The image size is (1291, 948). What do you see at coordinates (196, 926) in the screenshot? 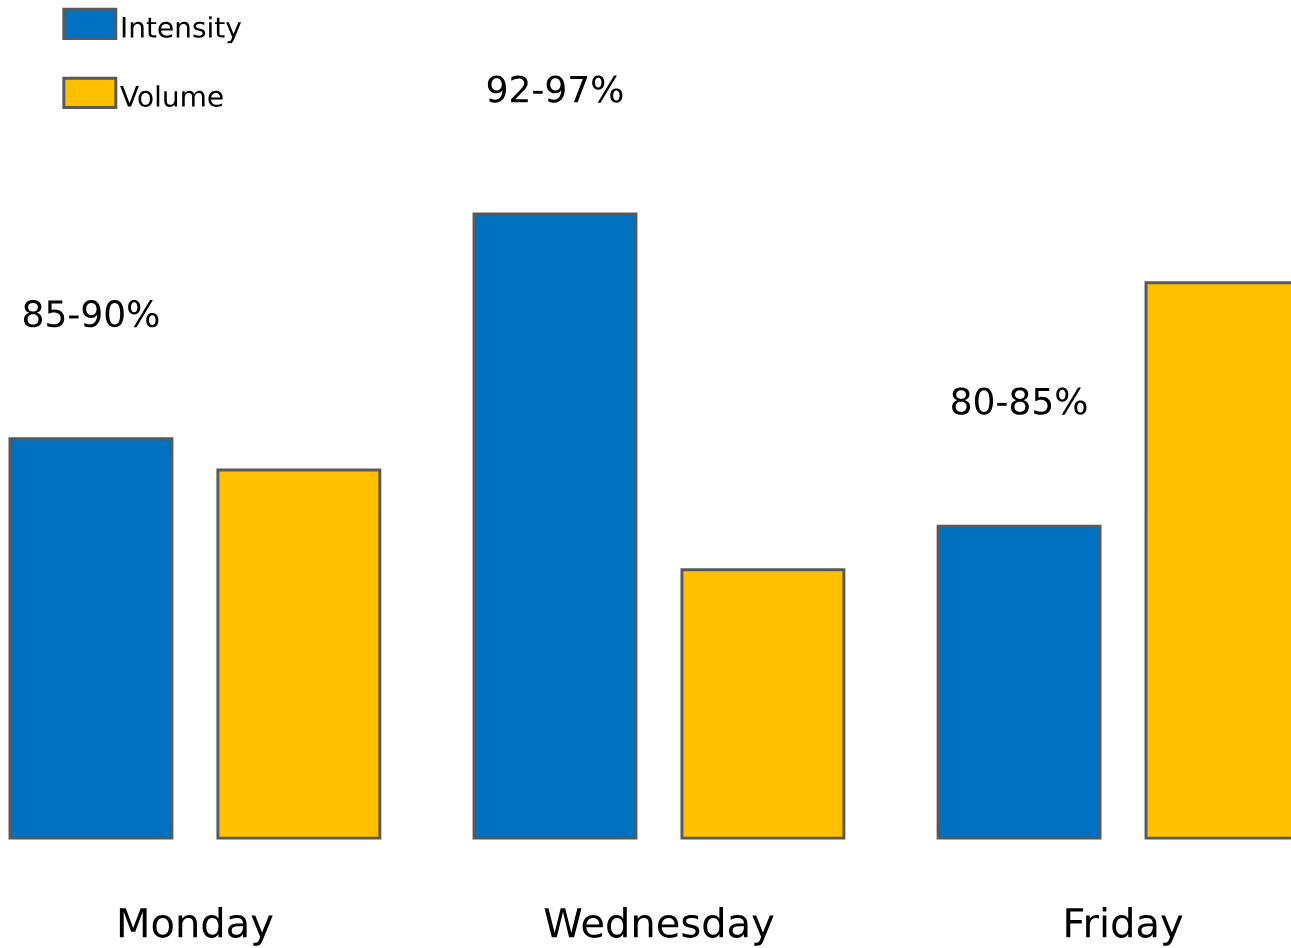
I see `x-tick-label: Monday` at bounding box center [196, 926].